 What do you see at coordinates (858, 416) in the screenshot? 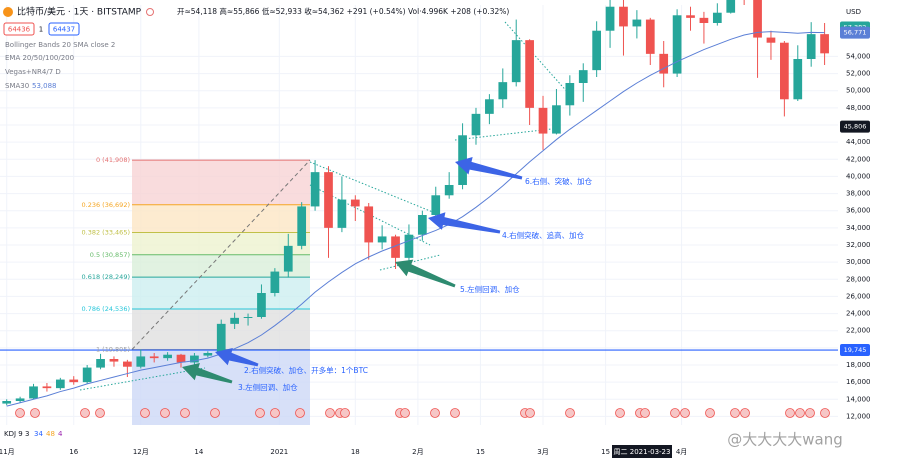
I see `y-tick-label: 12,000` at bounding box center [858, 416].